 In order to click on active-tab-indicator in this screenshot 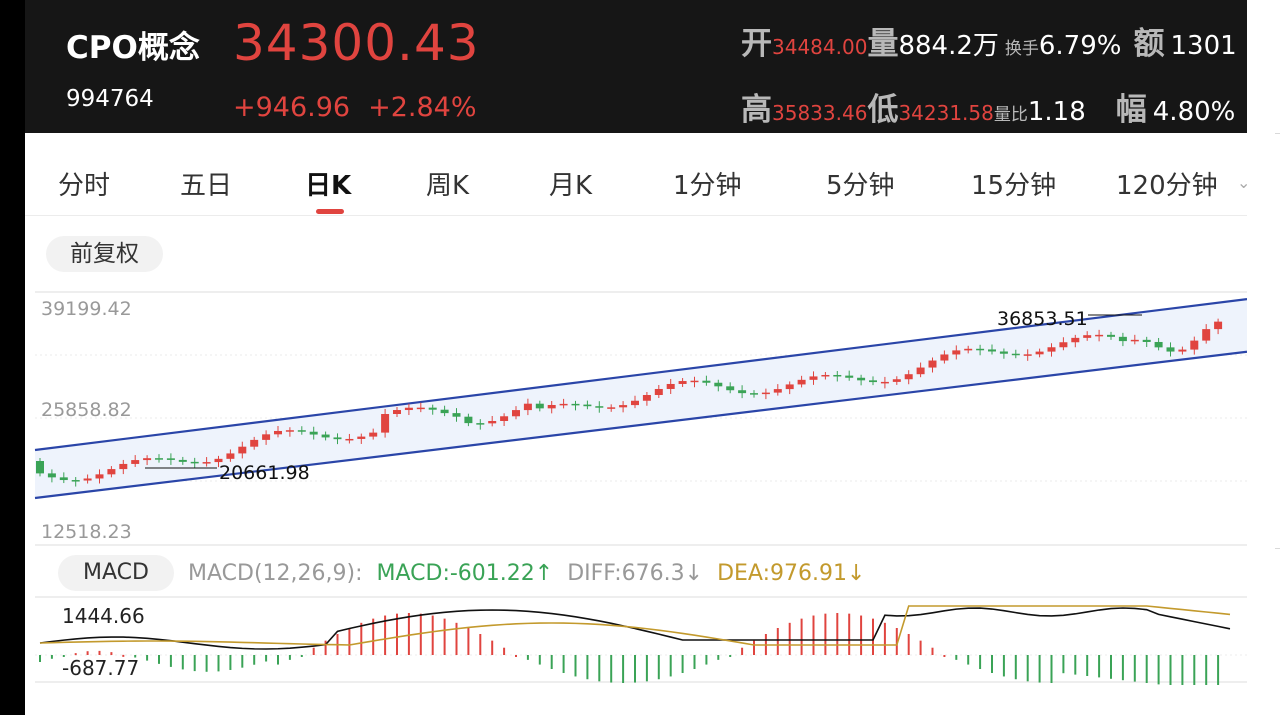, I will do `click(330, 211)`.